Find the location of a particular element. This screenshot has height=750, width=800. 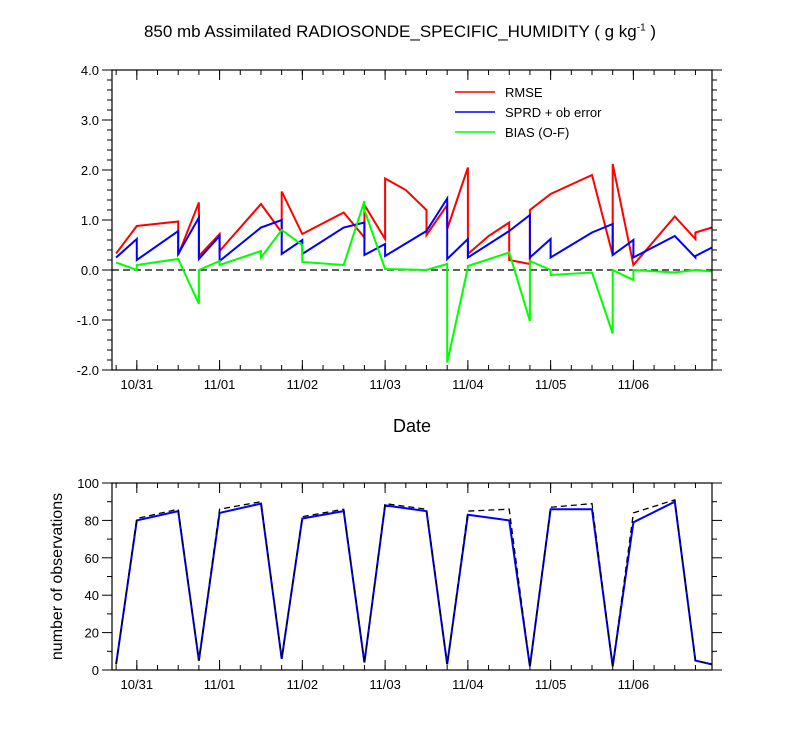

legend-label: BIAS (O-F) is located at coordinates (537, 132).